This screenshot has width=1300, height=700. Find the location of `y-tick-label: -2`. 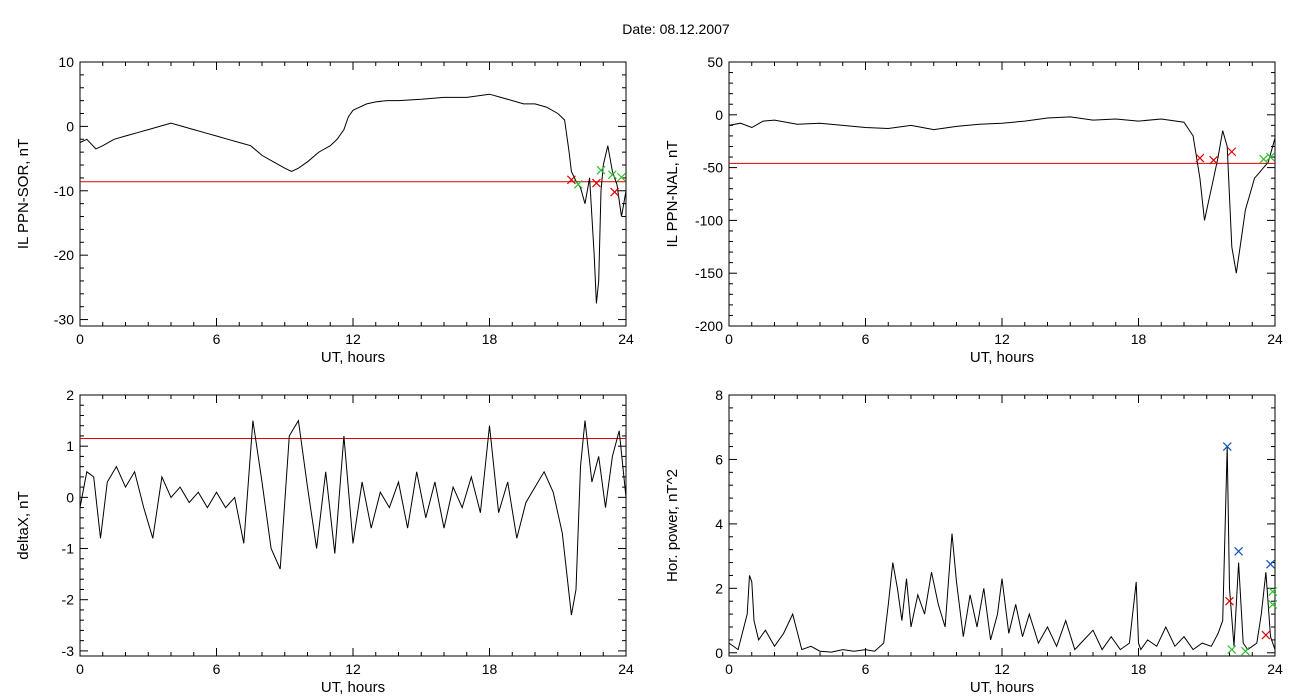

y-tick-label: -2 is located at coordinates (68, 600).